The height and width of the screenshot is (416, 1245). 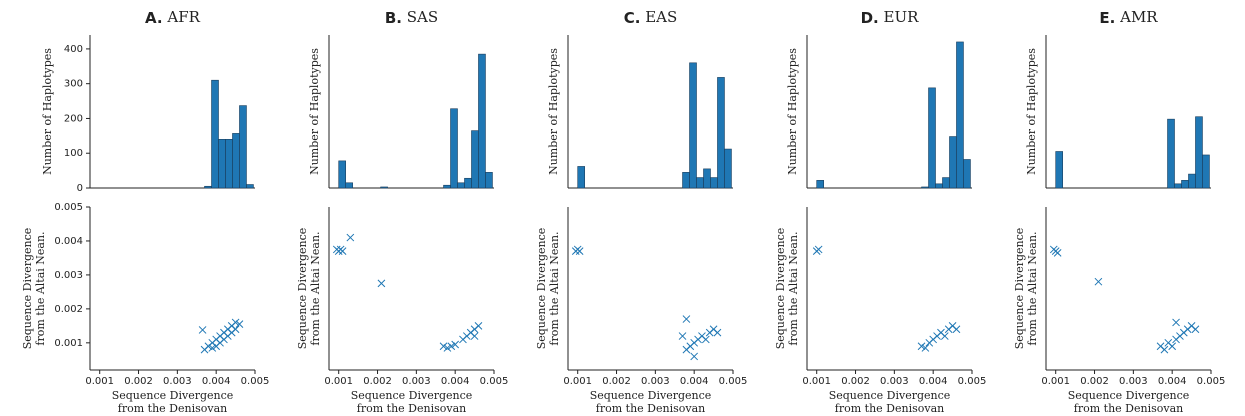 I want to click on panel-letter: C., so click(x=632, y=18).